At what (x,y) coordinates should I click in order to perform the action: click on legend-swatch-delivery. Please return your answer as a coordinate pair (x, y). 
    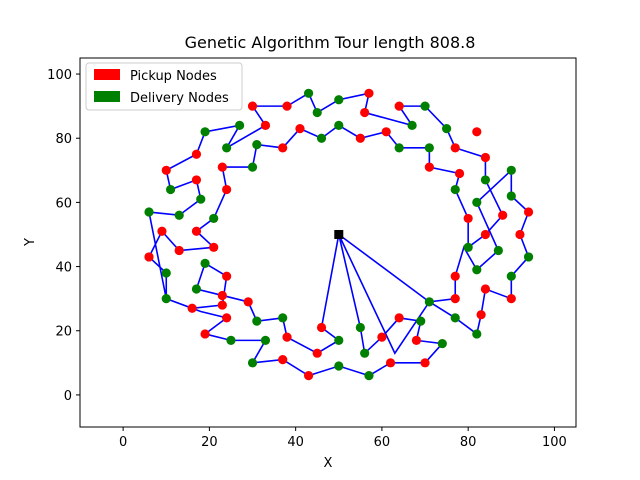
    Looking at the image, I should click on (107, 96).